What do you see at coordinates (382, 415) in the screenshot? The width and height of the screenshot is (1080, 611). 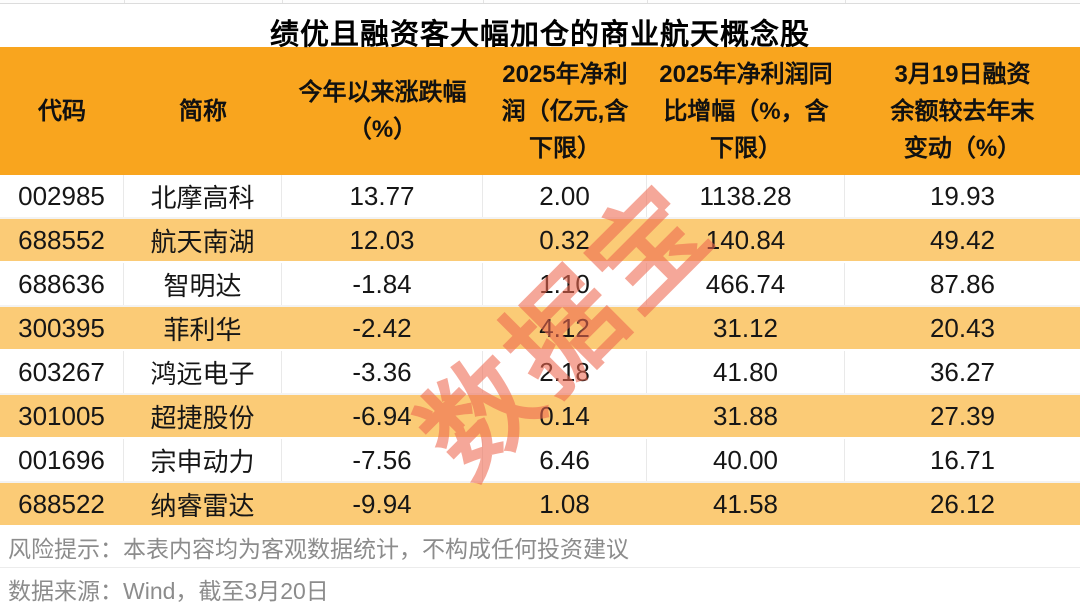 I see `cell-chg: -6.94` at bounding box center [382, 415].